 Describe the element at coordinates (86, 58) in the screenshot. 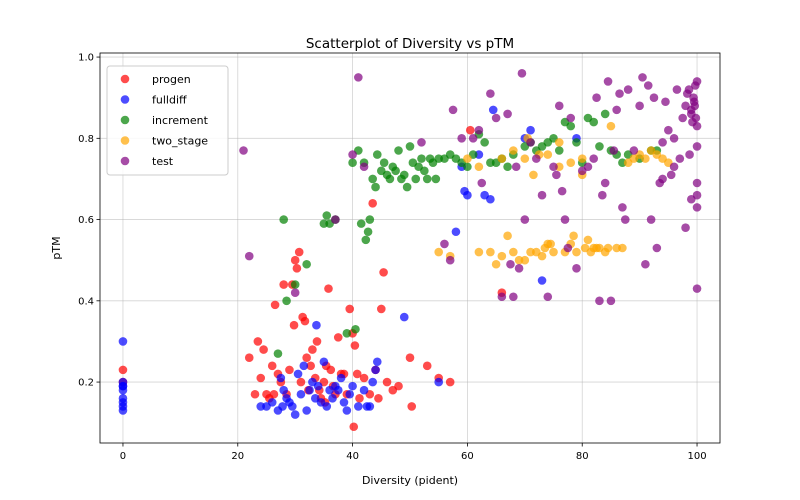

I see `y-tick-label: 1.0` at that location.